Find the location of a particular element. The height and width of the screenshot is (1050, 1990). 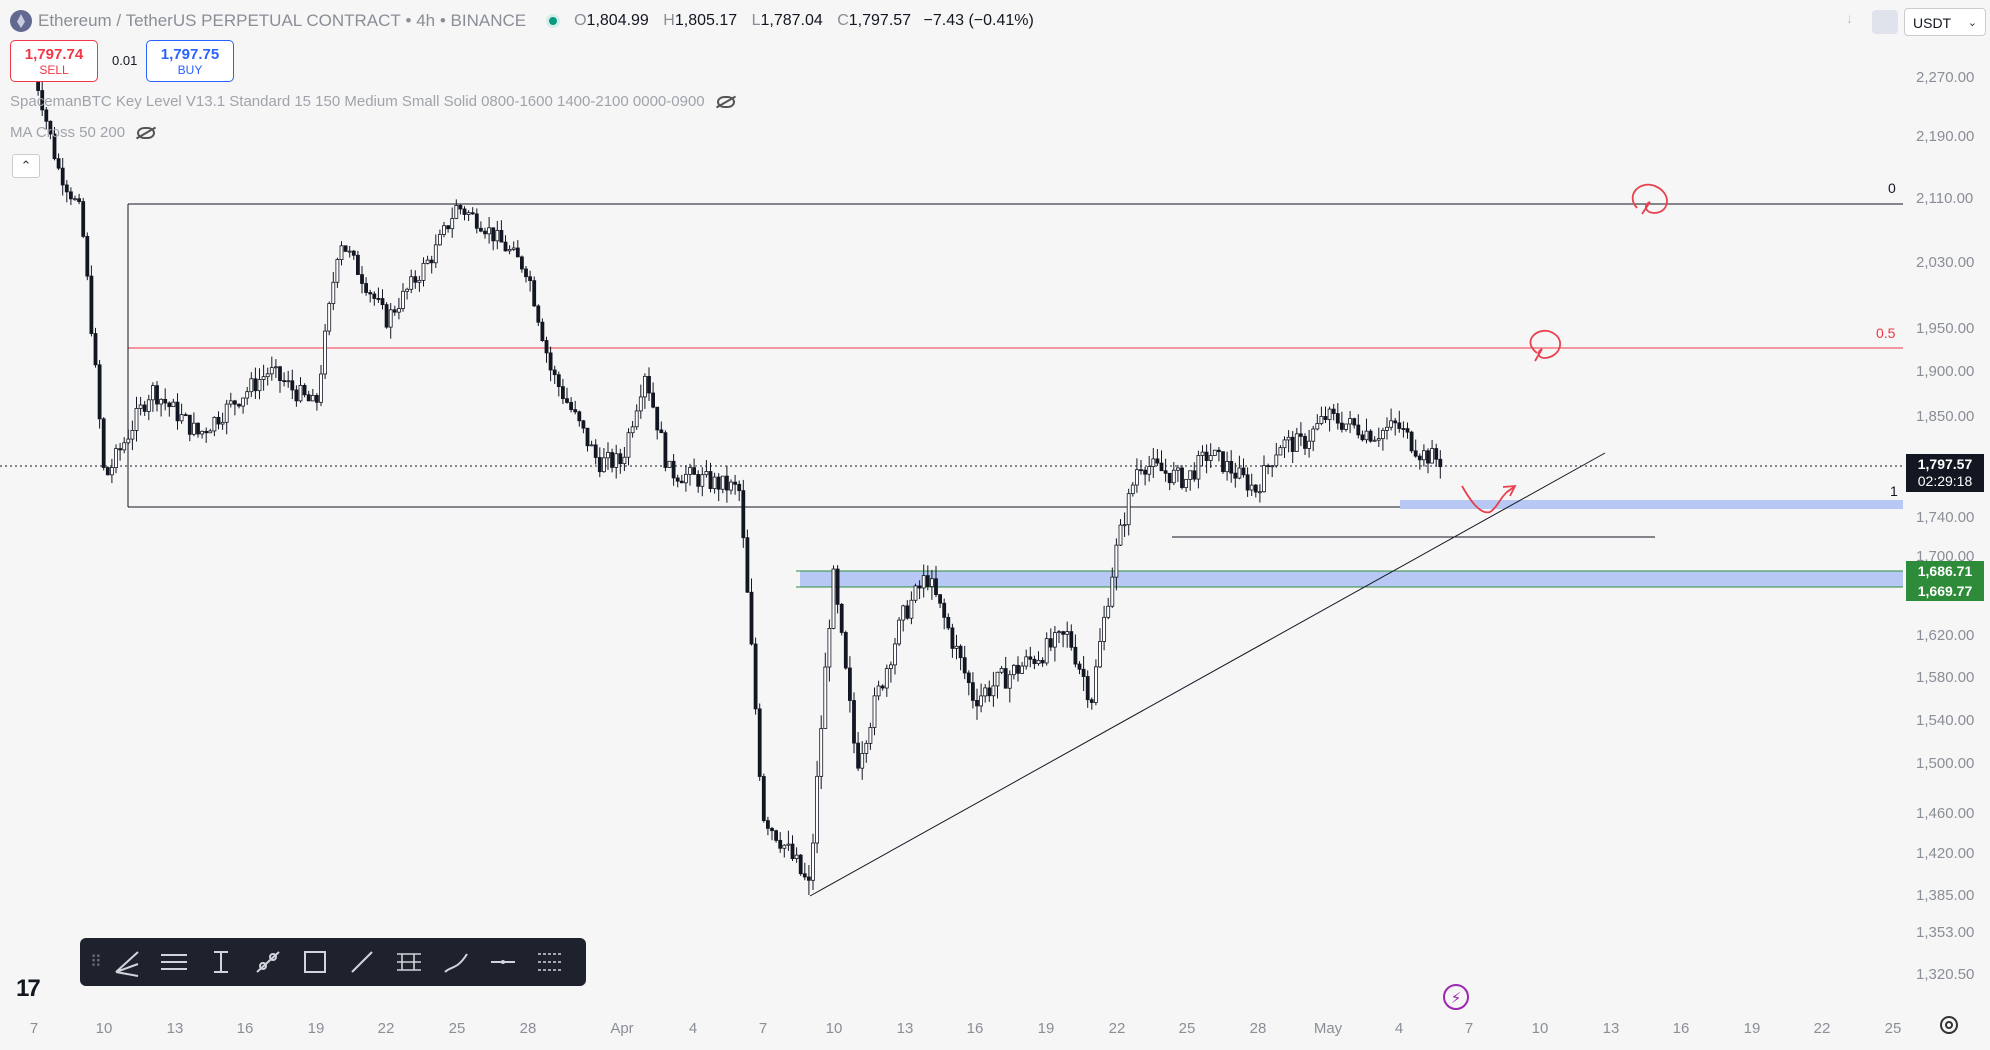

indicator-ma-cross-label: MA Cross 50 200 is located at coordinates (68, 132).